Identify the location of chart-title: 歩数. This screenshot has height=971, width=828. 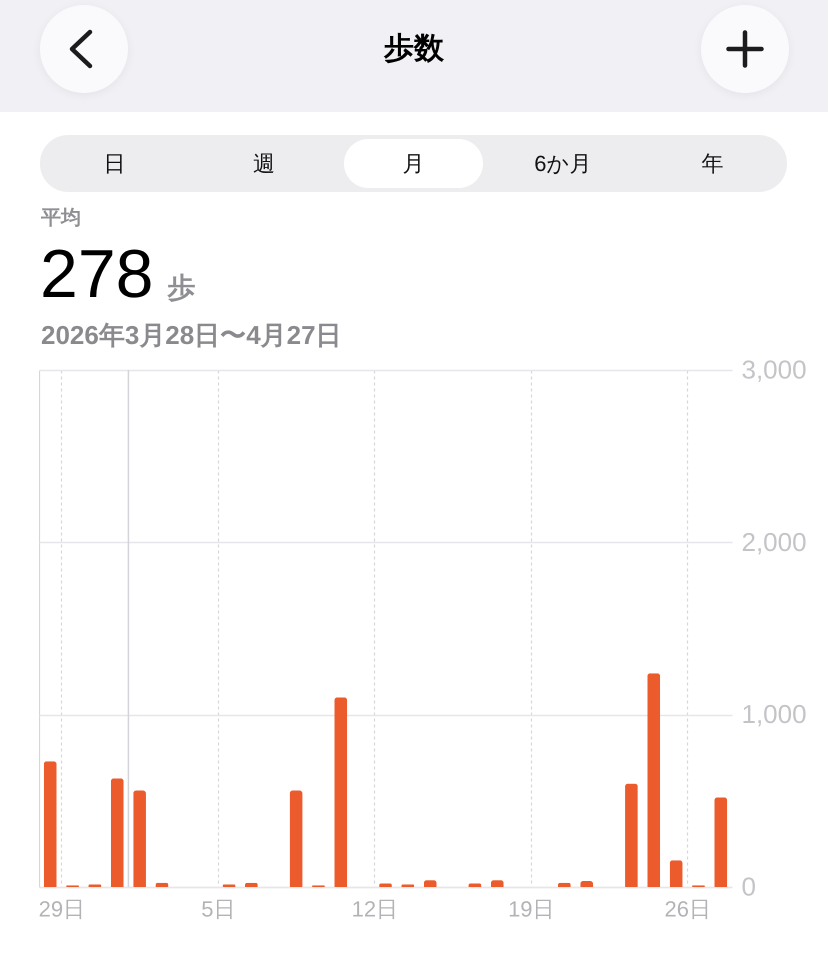
(413, 49).